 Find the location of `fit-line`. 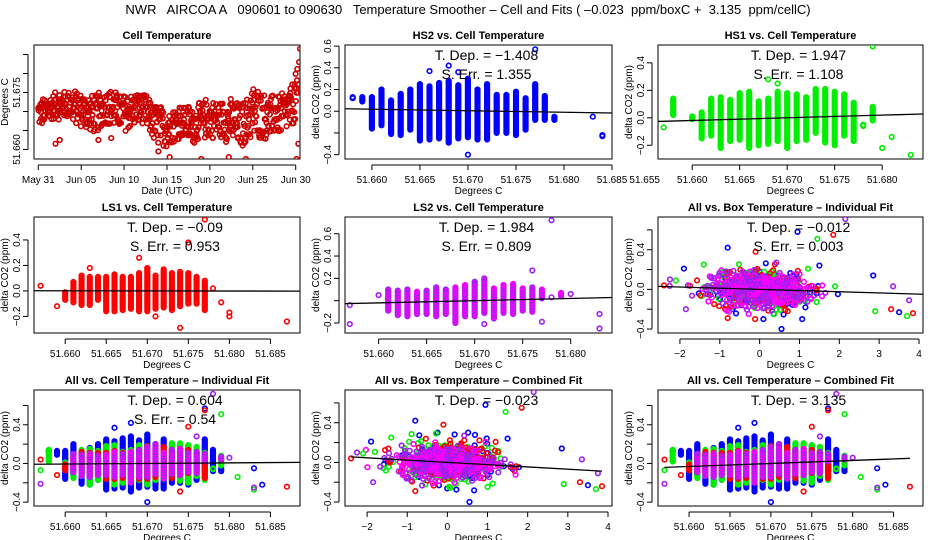

fit-line is located at coordinates (478, 111).